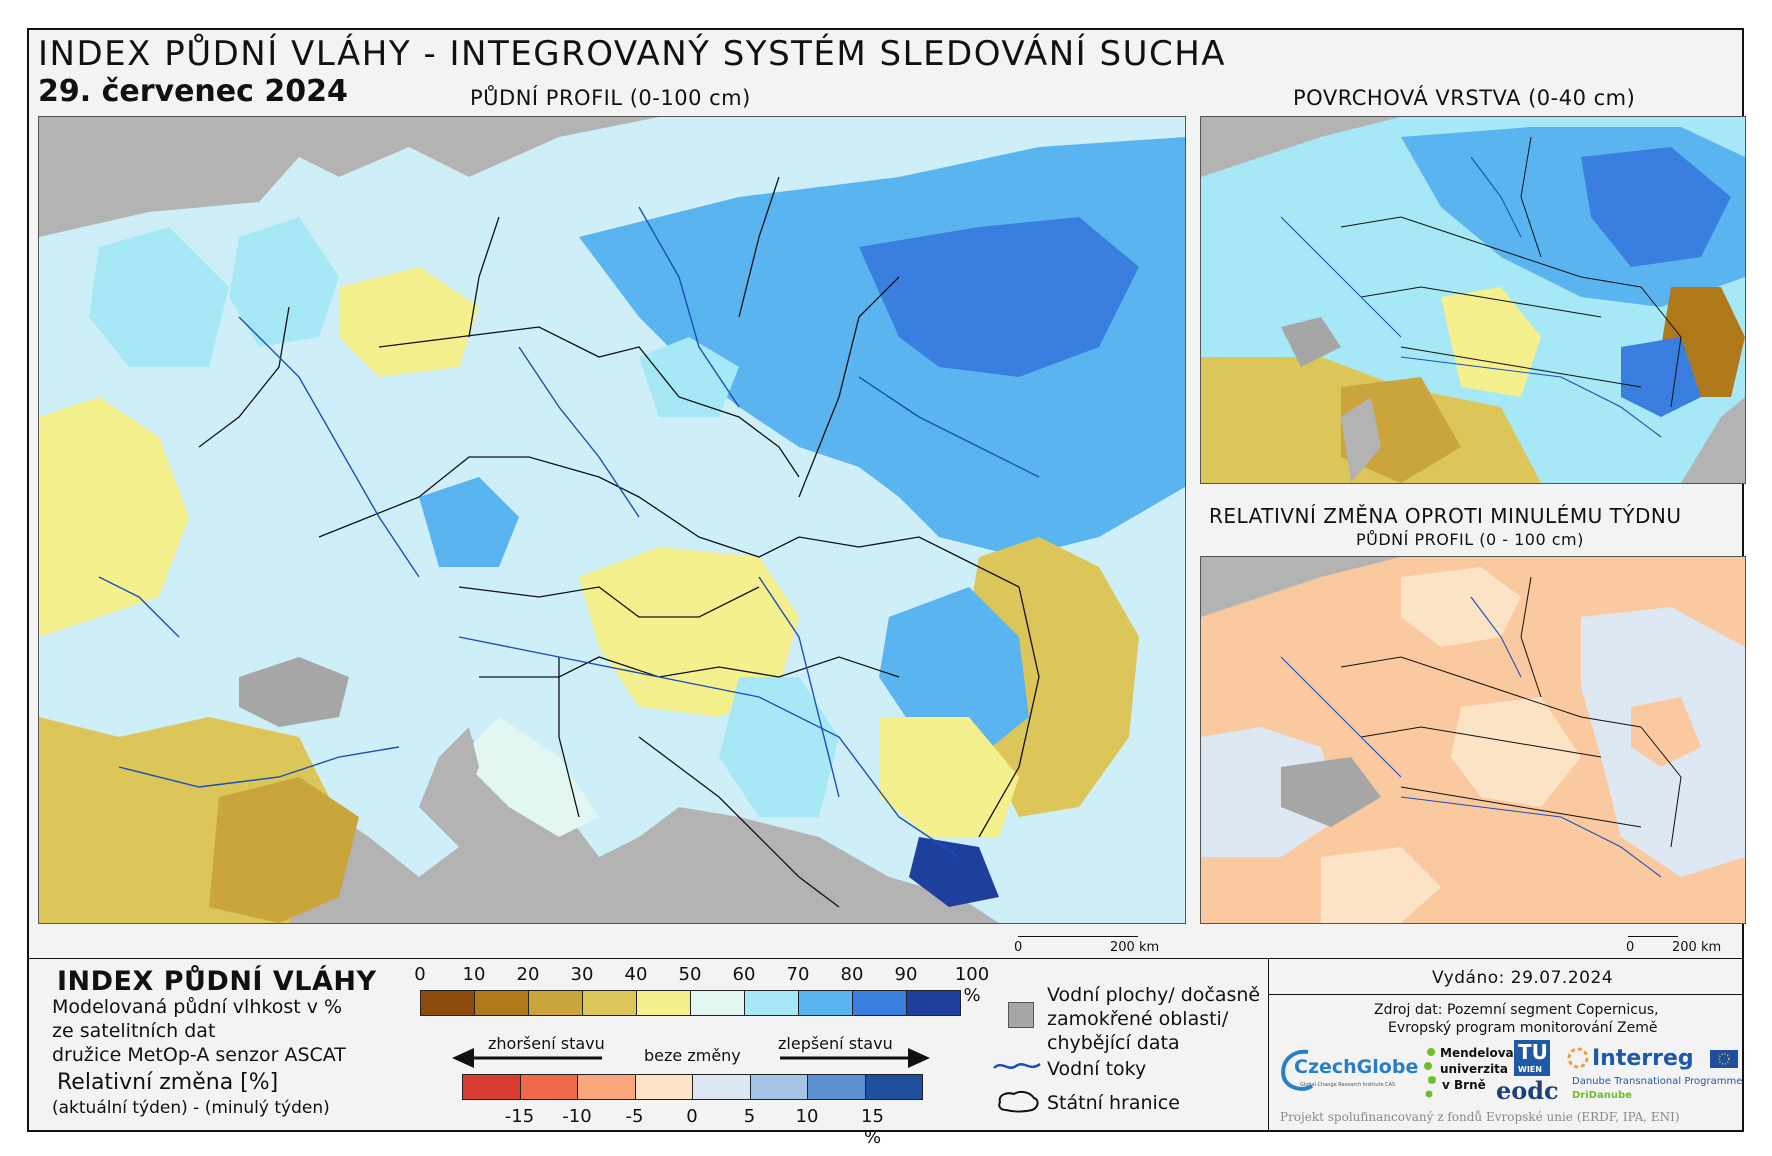 The height and width of the screenshot is (1156, 1772). I want to click on change-map-label: RELATIVNÍ ZMĚNA OPROTI MINULÉMU TÝDNU, so click(1445, 516).